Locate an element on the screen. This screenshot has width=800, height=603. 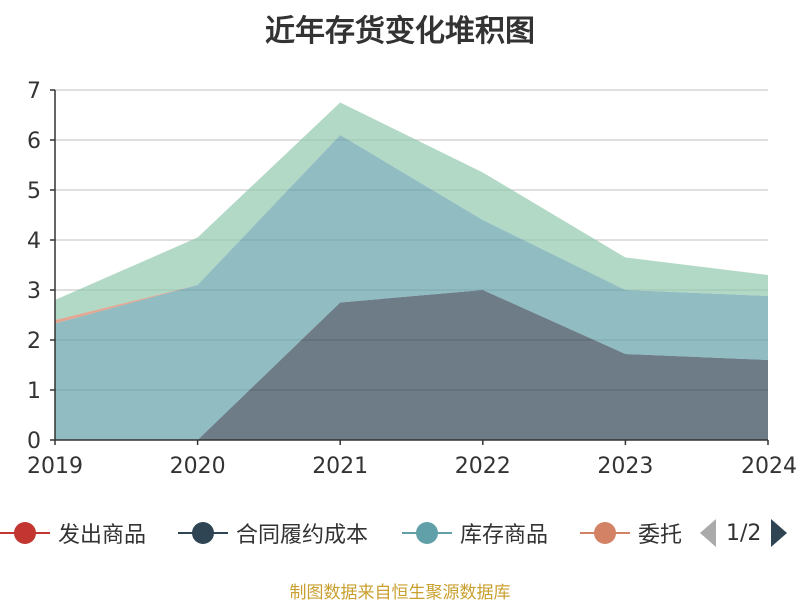
x-tick-label: 2023 is located at coordinates (625, 466).